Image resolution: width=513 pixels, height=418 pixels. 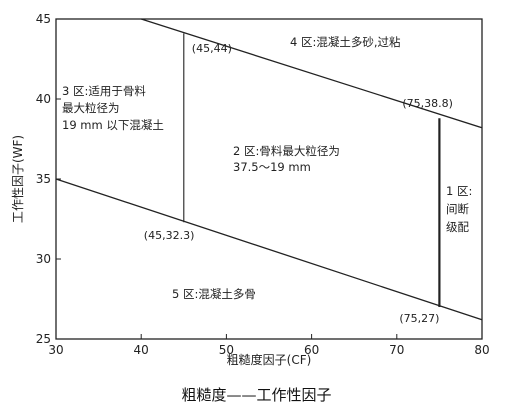 I want to click on y-axis-label: 工作性因子(WF), so click(x=18, y=179).